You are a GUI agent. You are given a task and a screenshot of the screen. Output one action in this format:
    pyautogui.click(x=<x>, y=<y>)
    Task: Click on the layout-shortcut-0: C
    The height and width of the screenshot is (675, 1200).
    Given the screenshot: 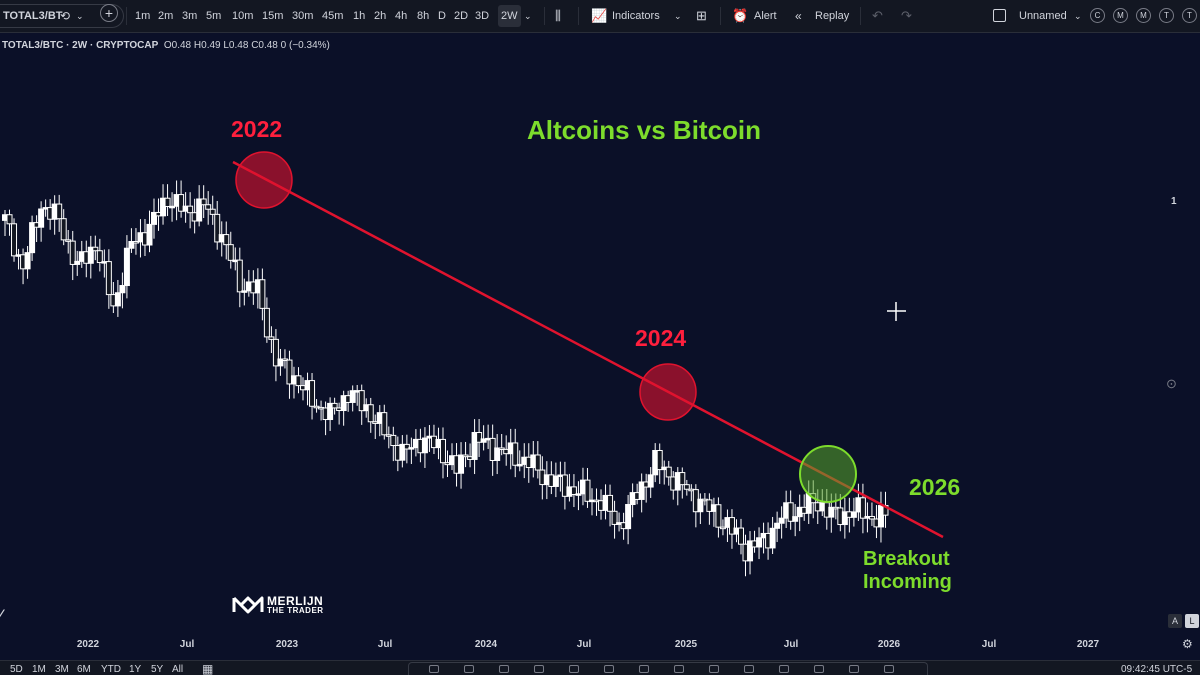 What is the action you would take?
    pyautogui.click(x=1097, y=15)
    